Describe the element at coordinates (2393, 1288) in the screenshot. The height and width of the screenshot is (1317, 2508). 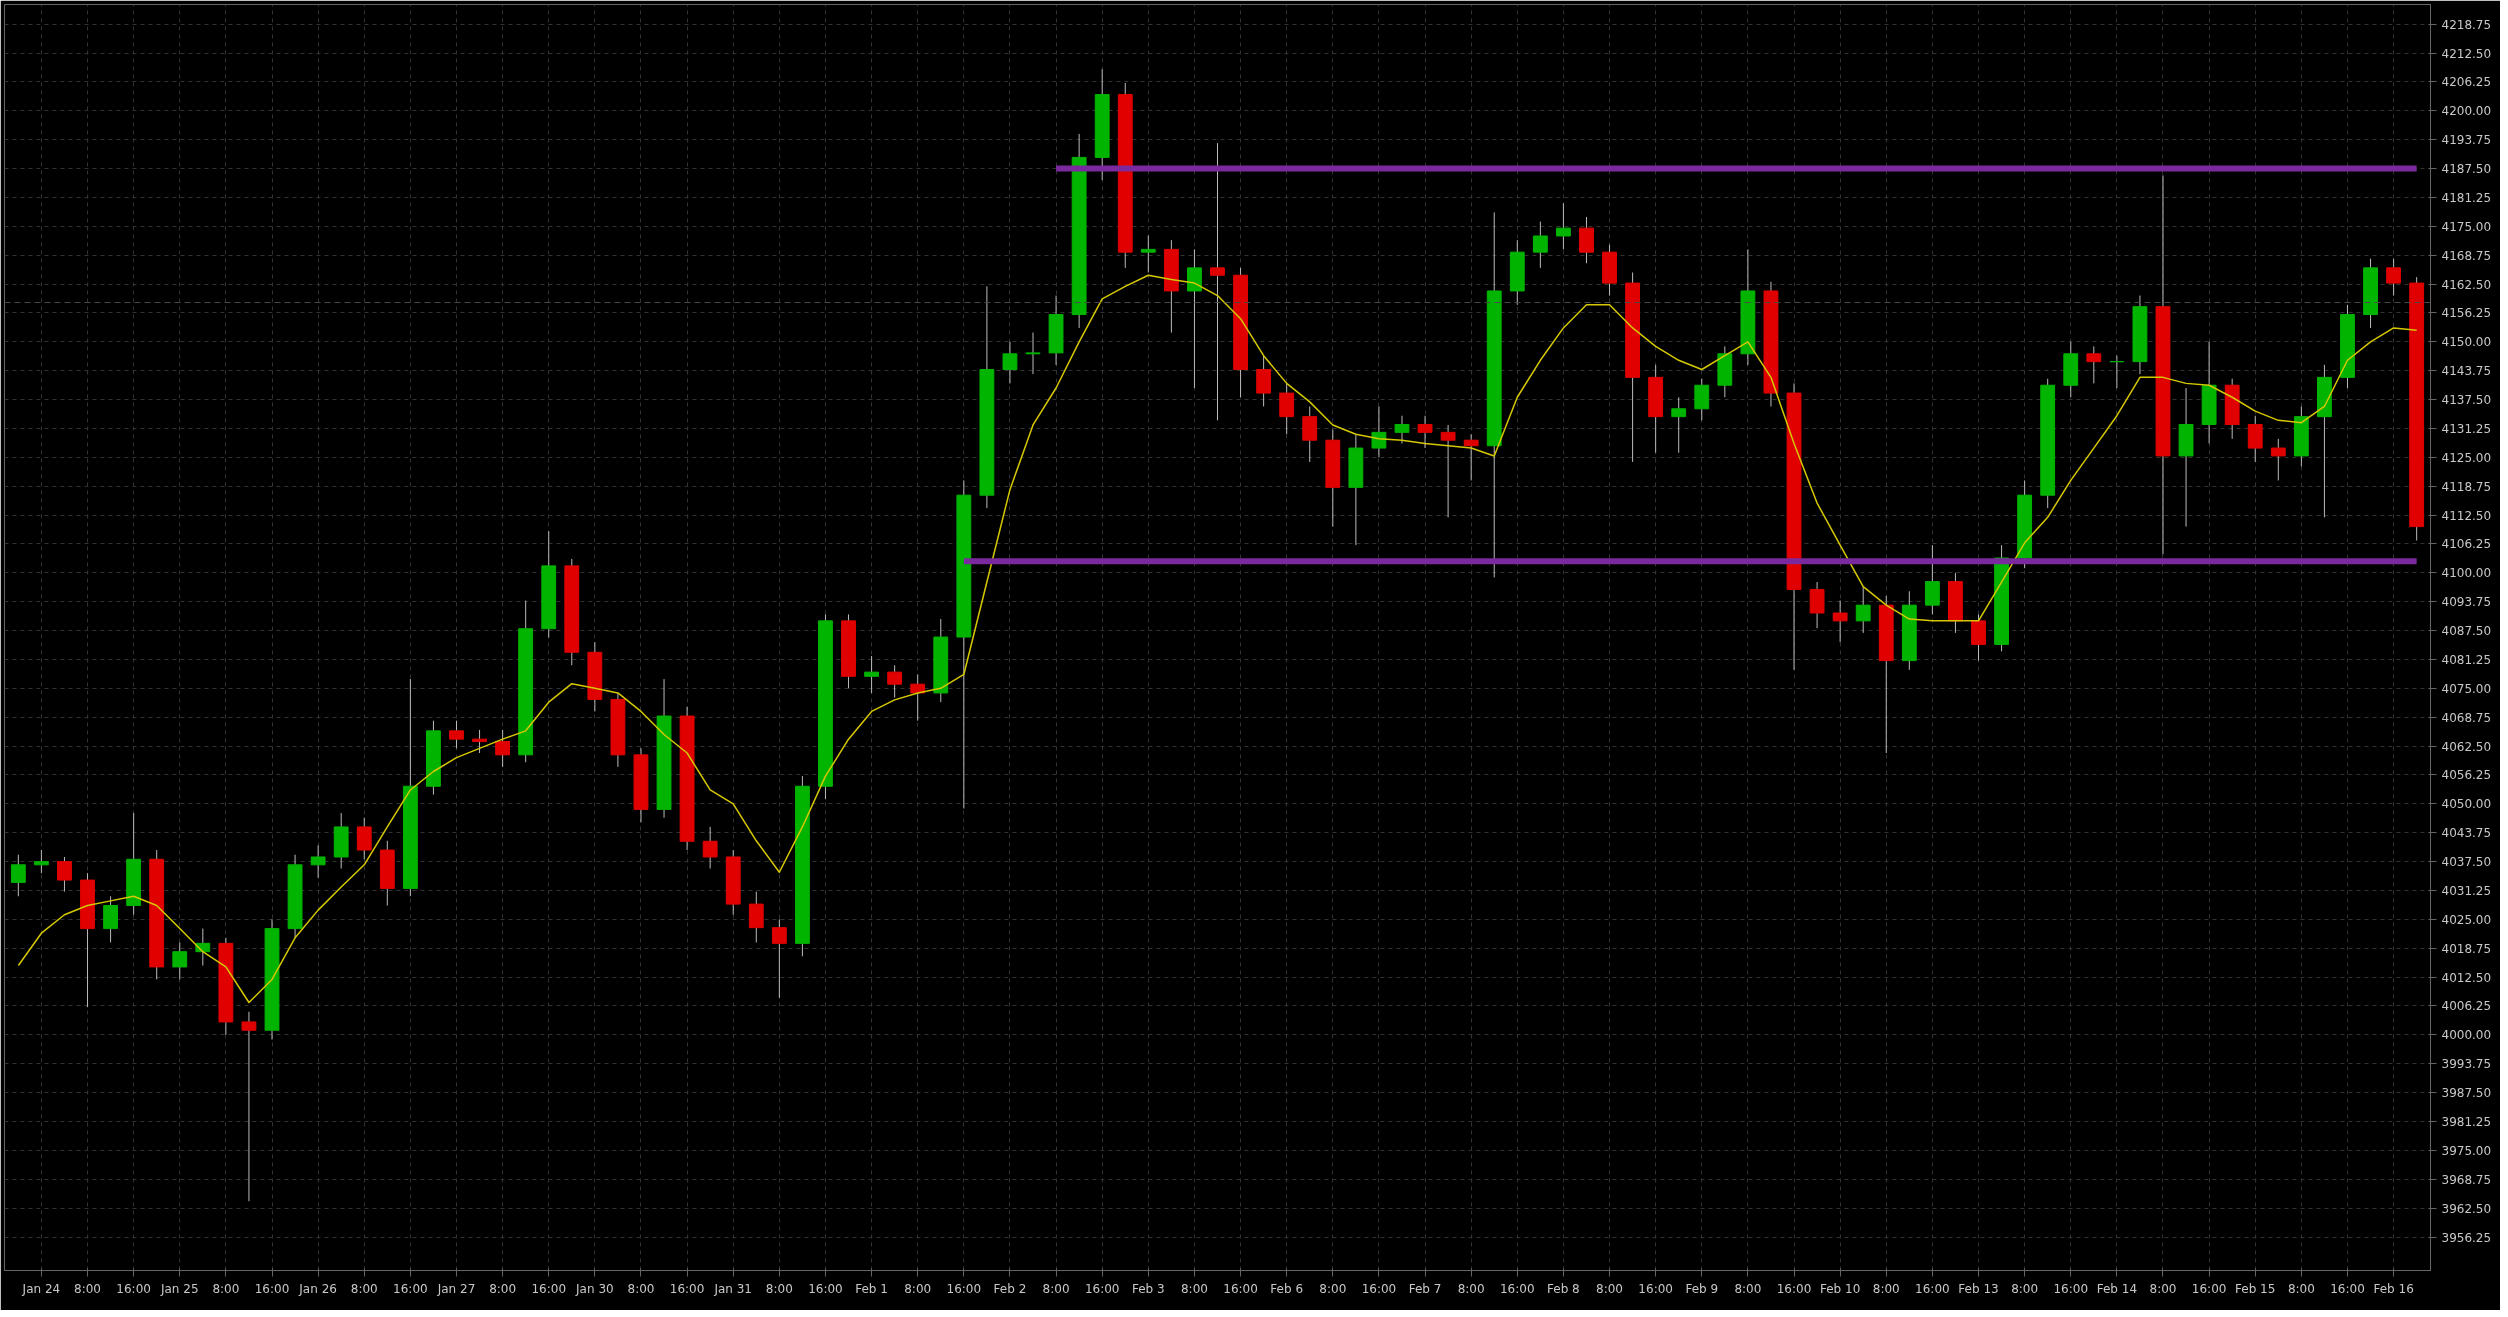
I see `x-tick-label: Feb 16` at that location.